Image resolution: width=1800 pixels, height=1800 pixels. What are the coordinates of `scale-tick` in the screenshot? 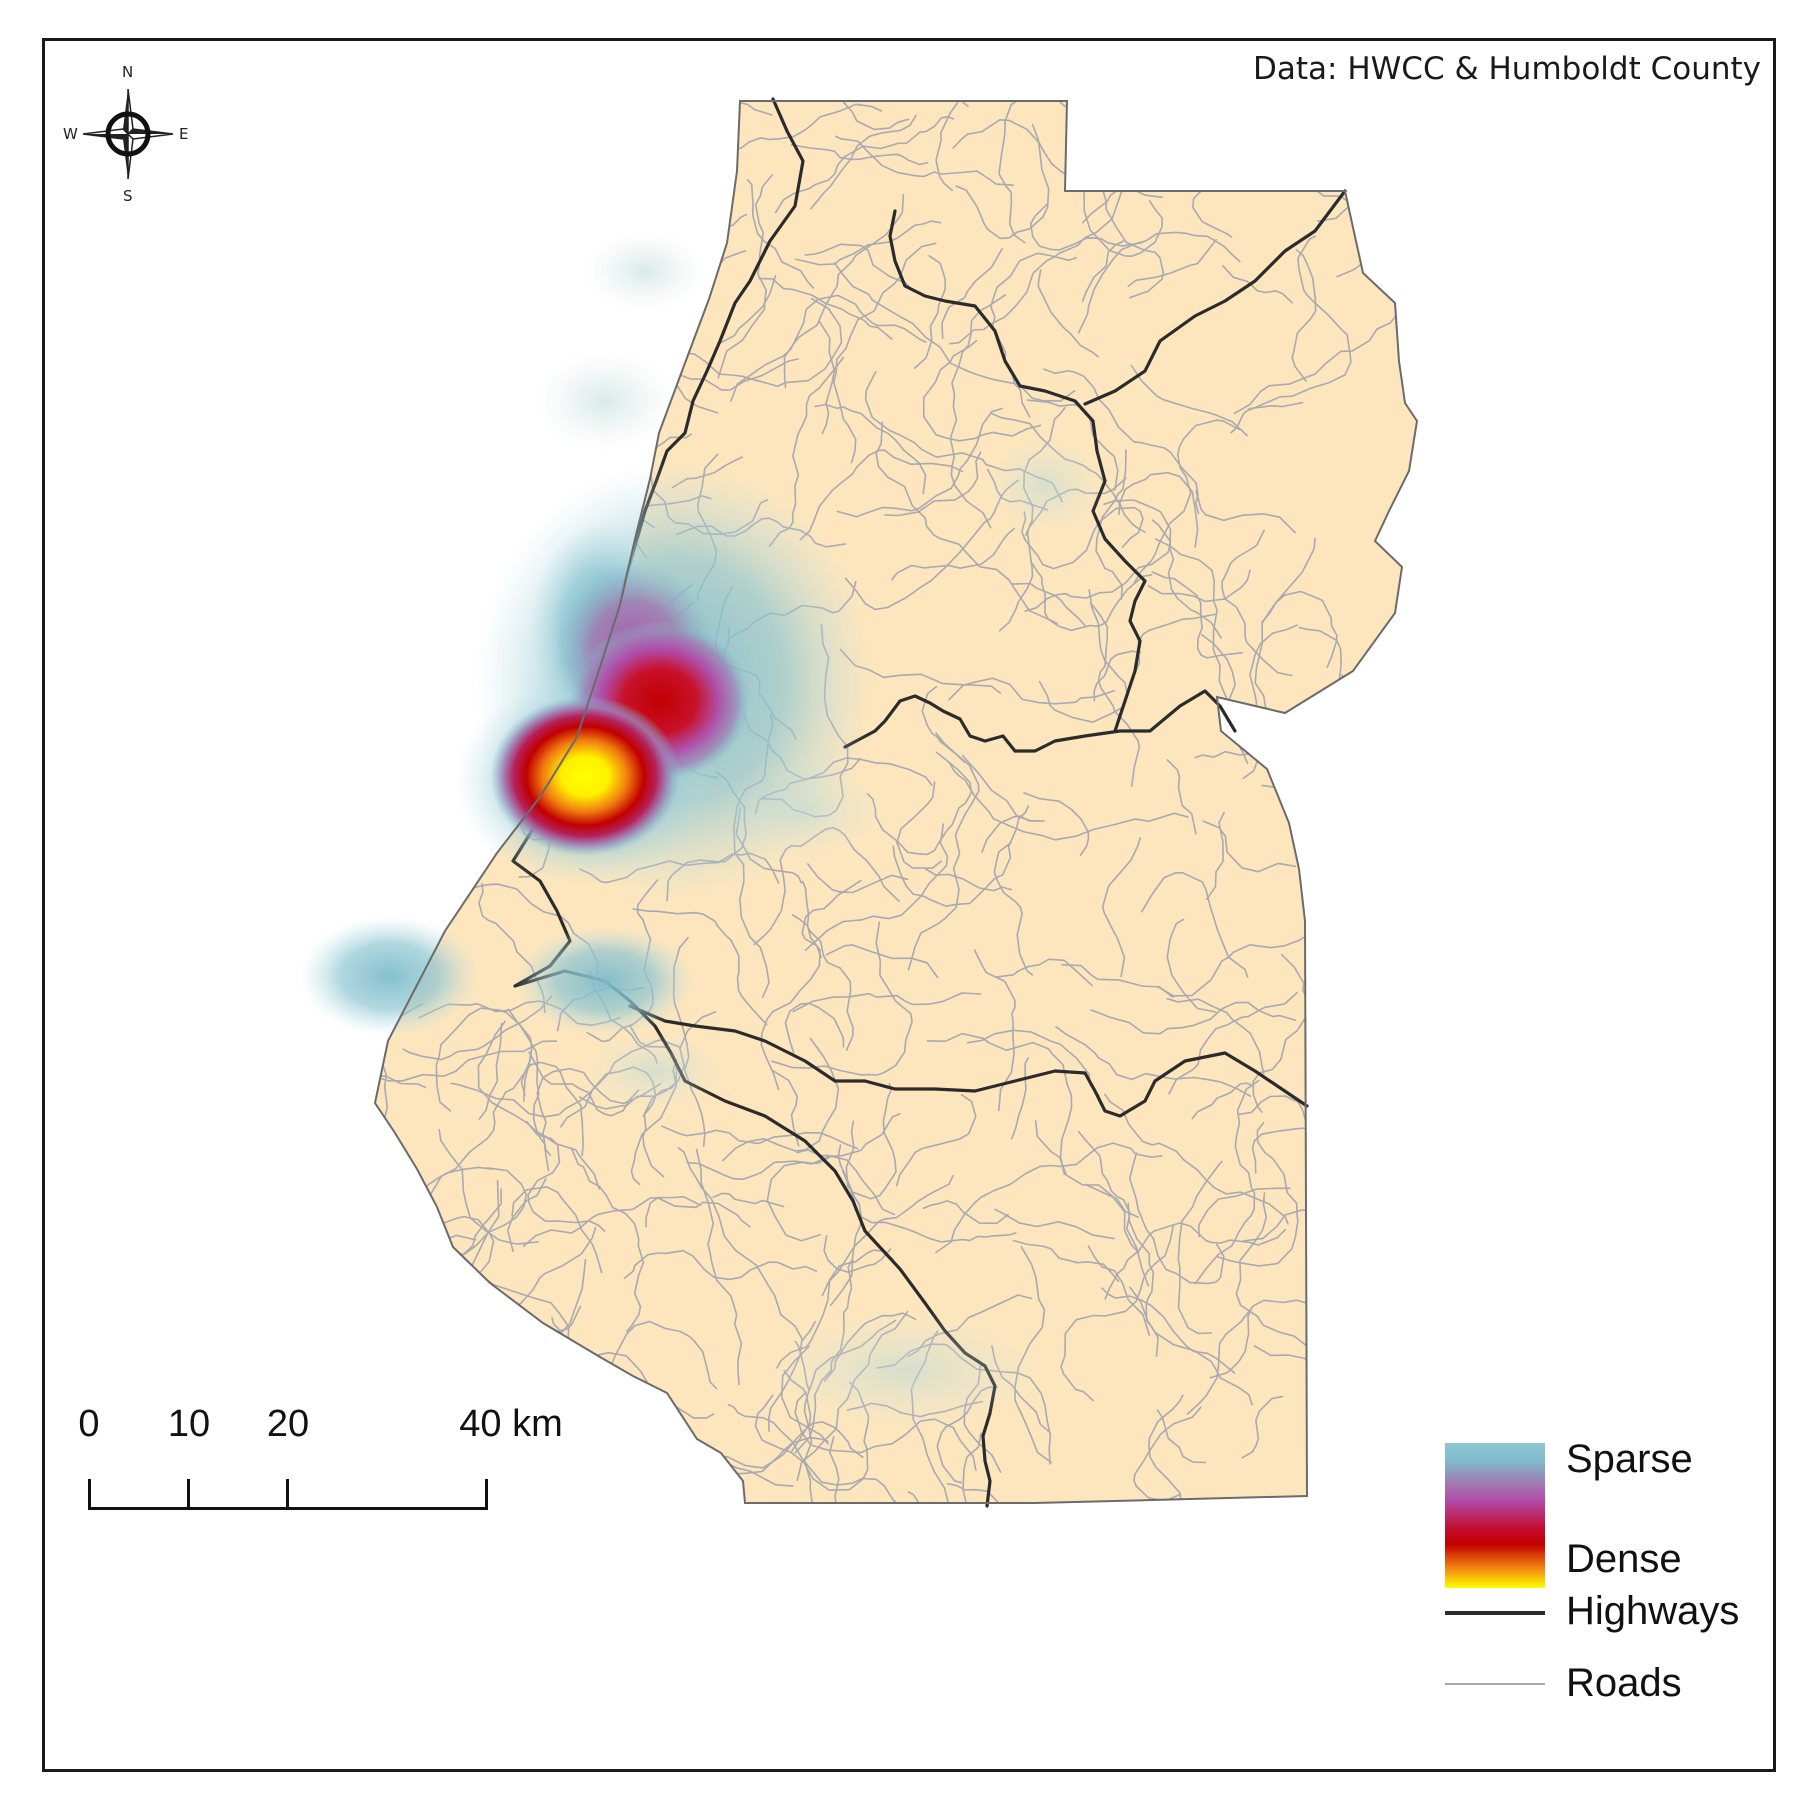 It's located at (89, 1494).